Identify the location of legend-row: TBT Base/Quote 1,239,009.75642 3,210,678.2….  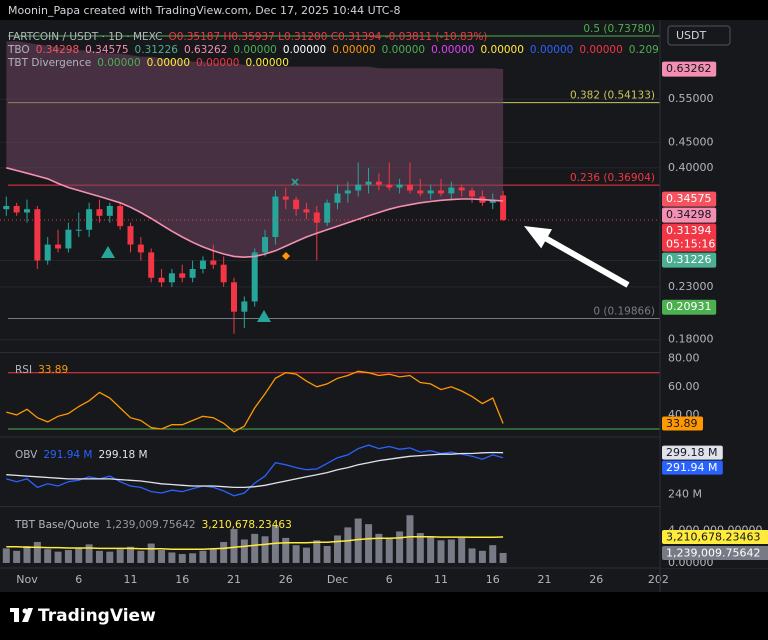
(153, 525).